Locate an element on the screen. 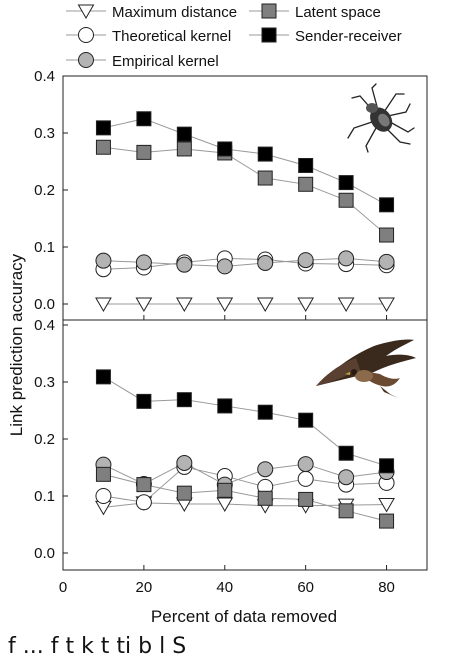  y-axis-label: Link prediction accuracy is located at coordinates (16, 344).